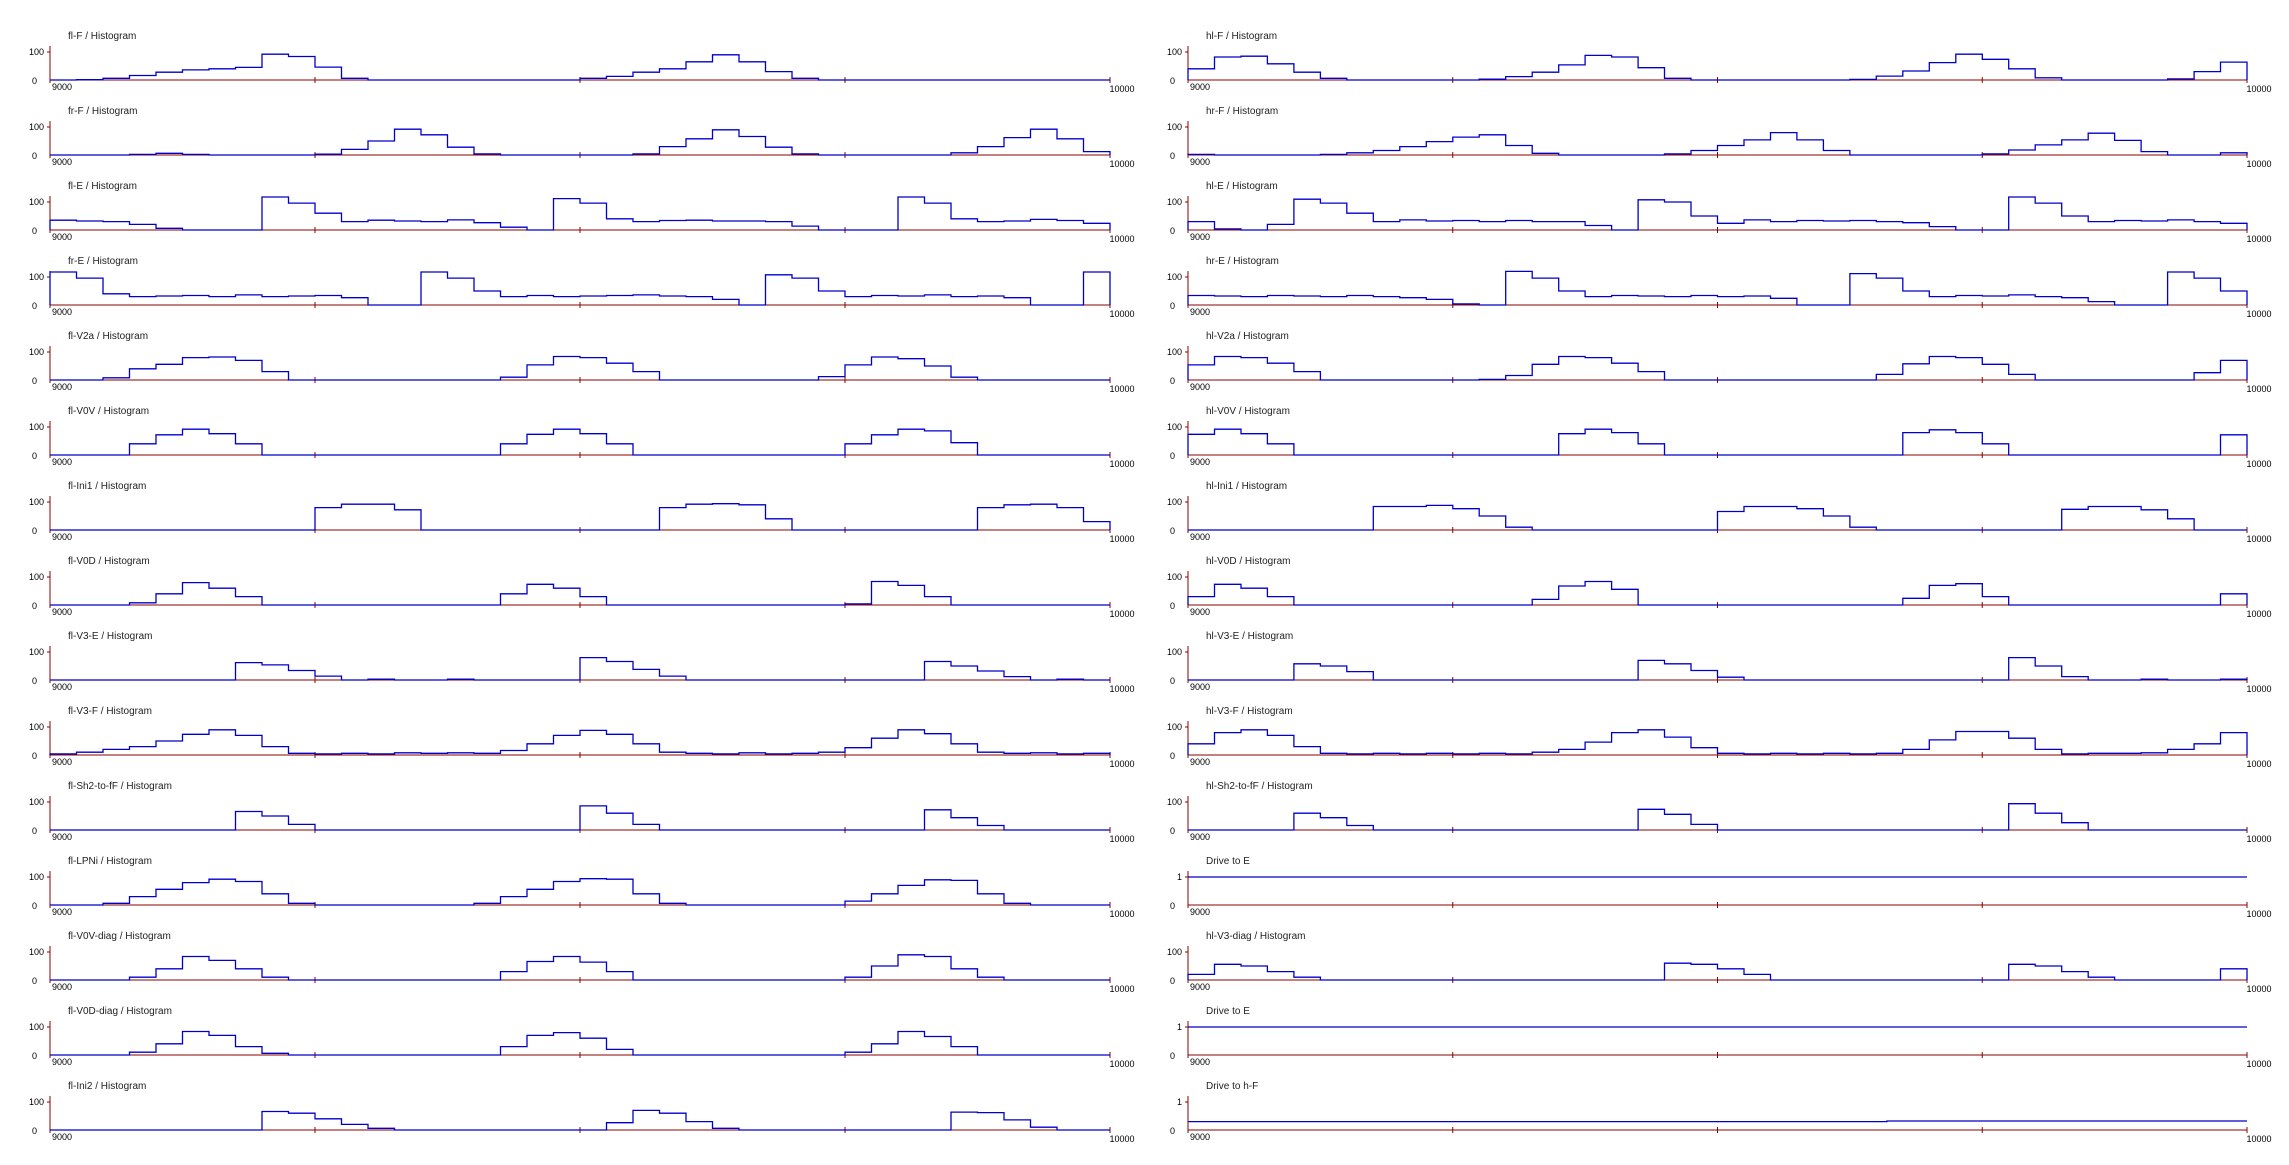 The width and height of the screenshot is (2289, 1165). What do you see at coordinates (582, 512) in the screenshot?
I see `panel-fl-ini1-histogram: fl-Ini1 / Histogram 0 100 9000 10000` at bounding box center [582, 512].